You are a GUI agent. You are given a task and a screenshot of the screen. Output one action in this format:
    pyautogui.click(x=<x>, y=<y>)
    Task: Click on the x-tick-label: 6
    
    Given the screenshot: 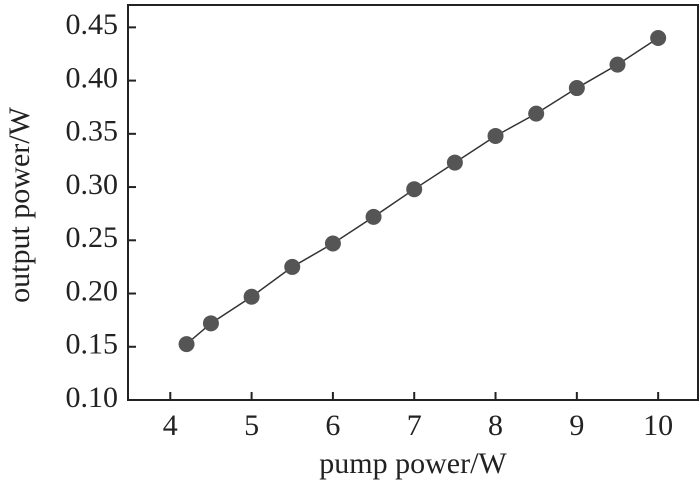 What is the action you would take?
    pyautogui.click(x=332, y=425)
    